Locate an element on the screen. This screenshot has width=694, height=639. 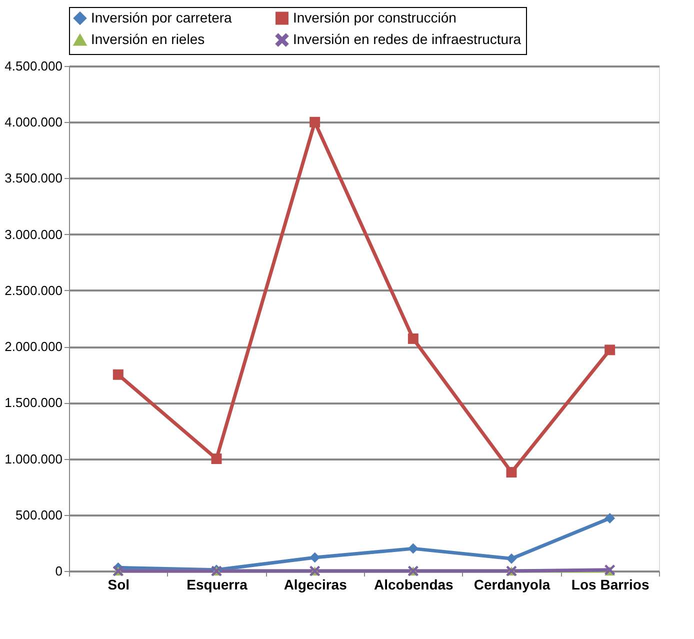
y-tick-label: 3.500.000 is located at coordinates (33, 178).